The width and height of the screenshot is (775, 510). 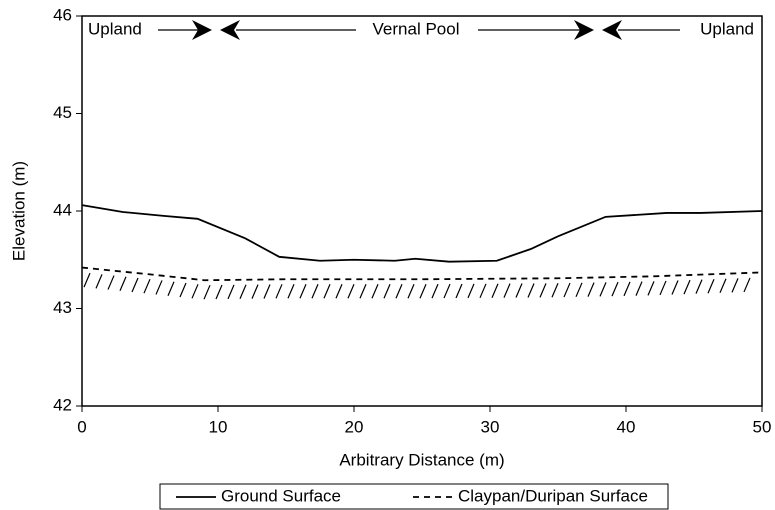 I want to click on x-tick-label: 20, so click(x=354, y=426).